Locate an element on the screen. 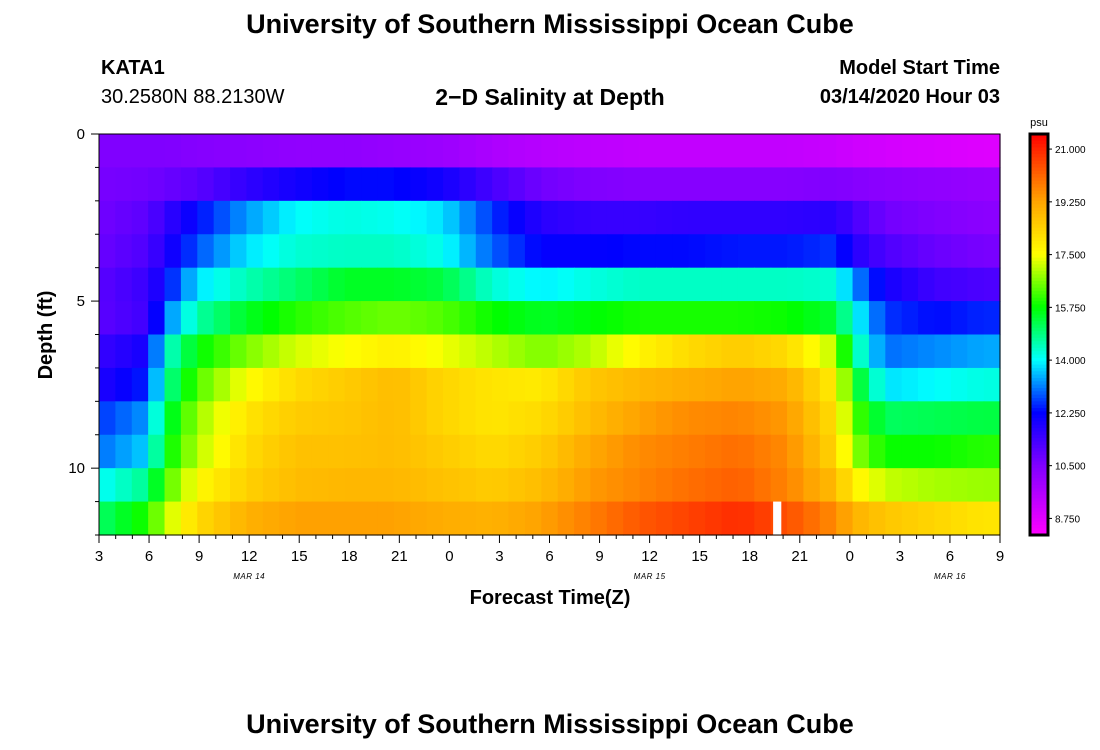 The image size is (1100, 750). x-tick-label: 21 is located at coordinates (799, 556).